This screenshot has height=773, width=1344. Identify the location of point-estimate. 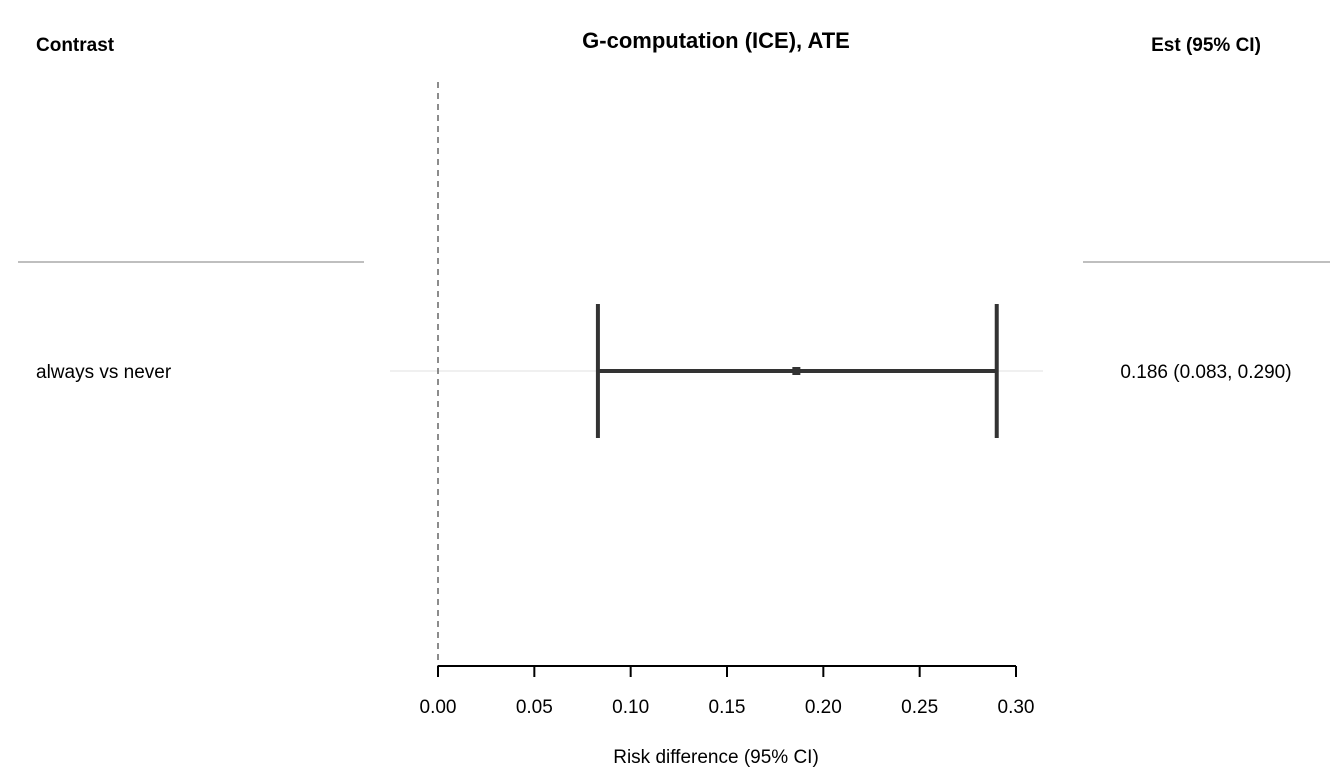
(796, 371).